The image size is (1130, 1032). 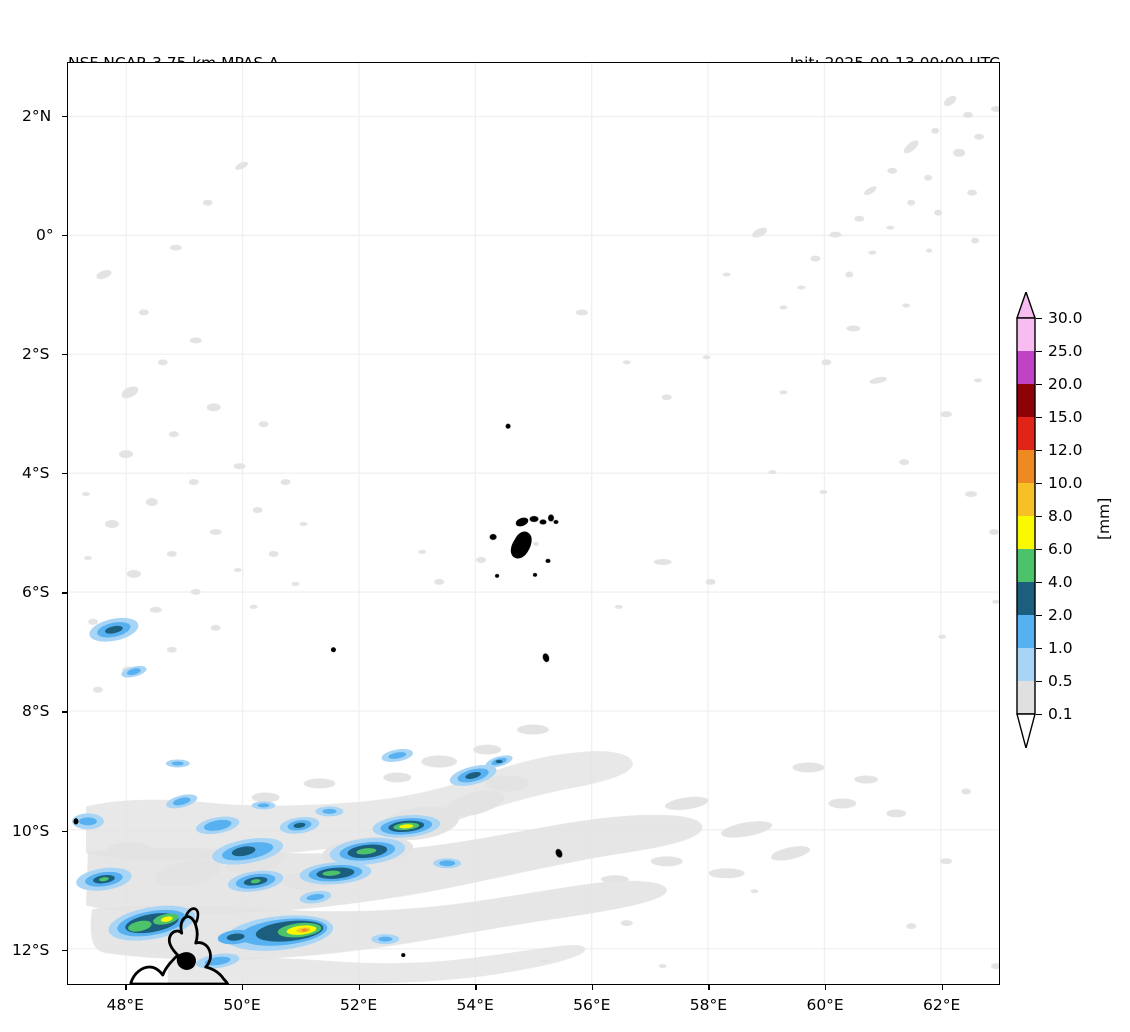 I want to click on xtick-label-56E: 56°E, so click(x=592, y=1005).